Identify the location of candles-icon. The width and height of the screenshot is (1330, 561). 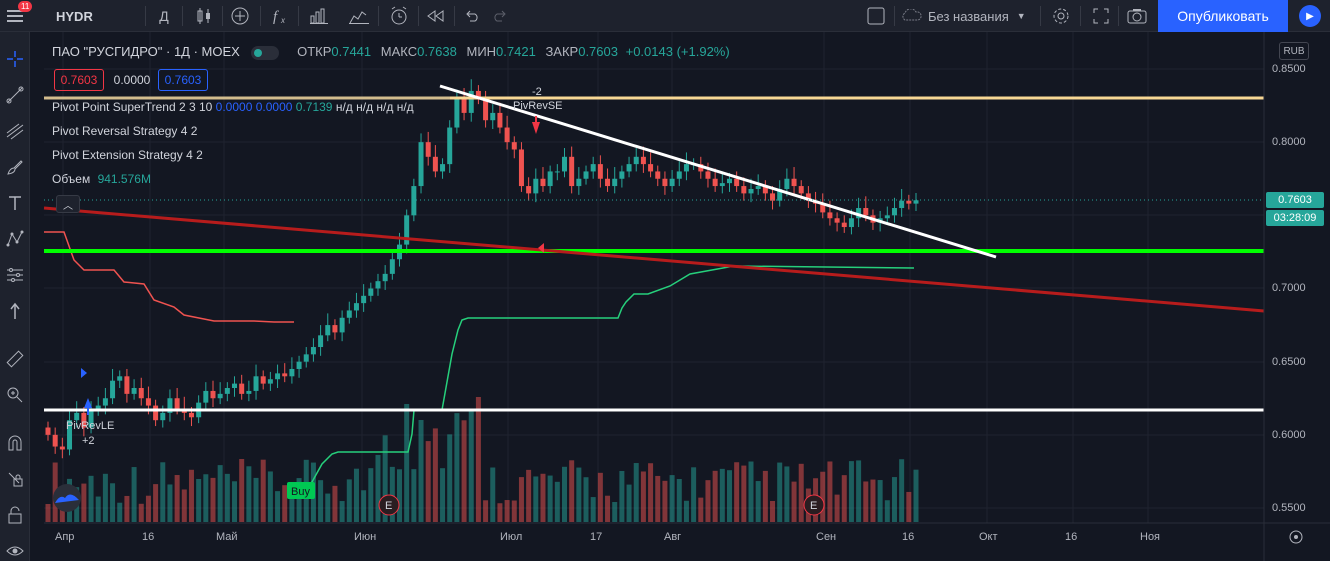
(204, 16).